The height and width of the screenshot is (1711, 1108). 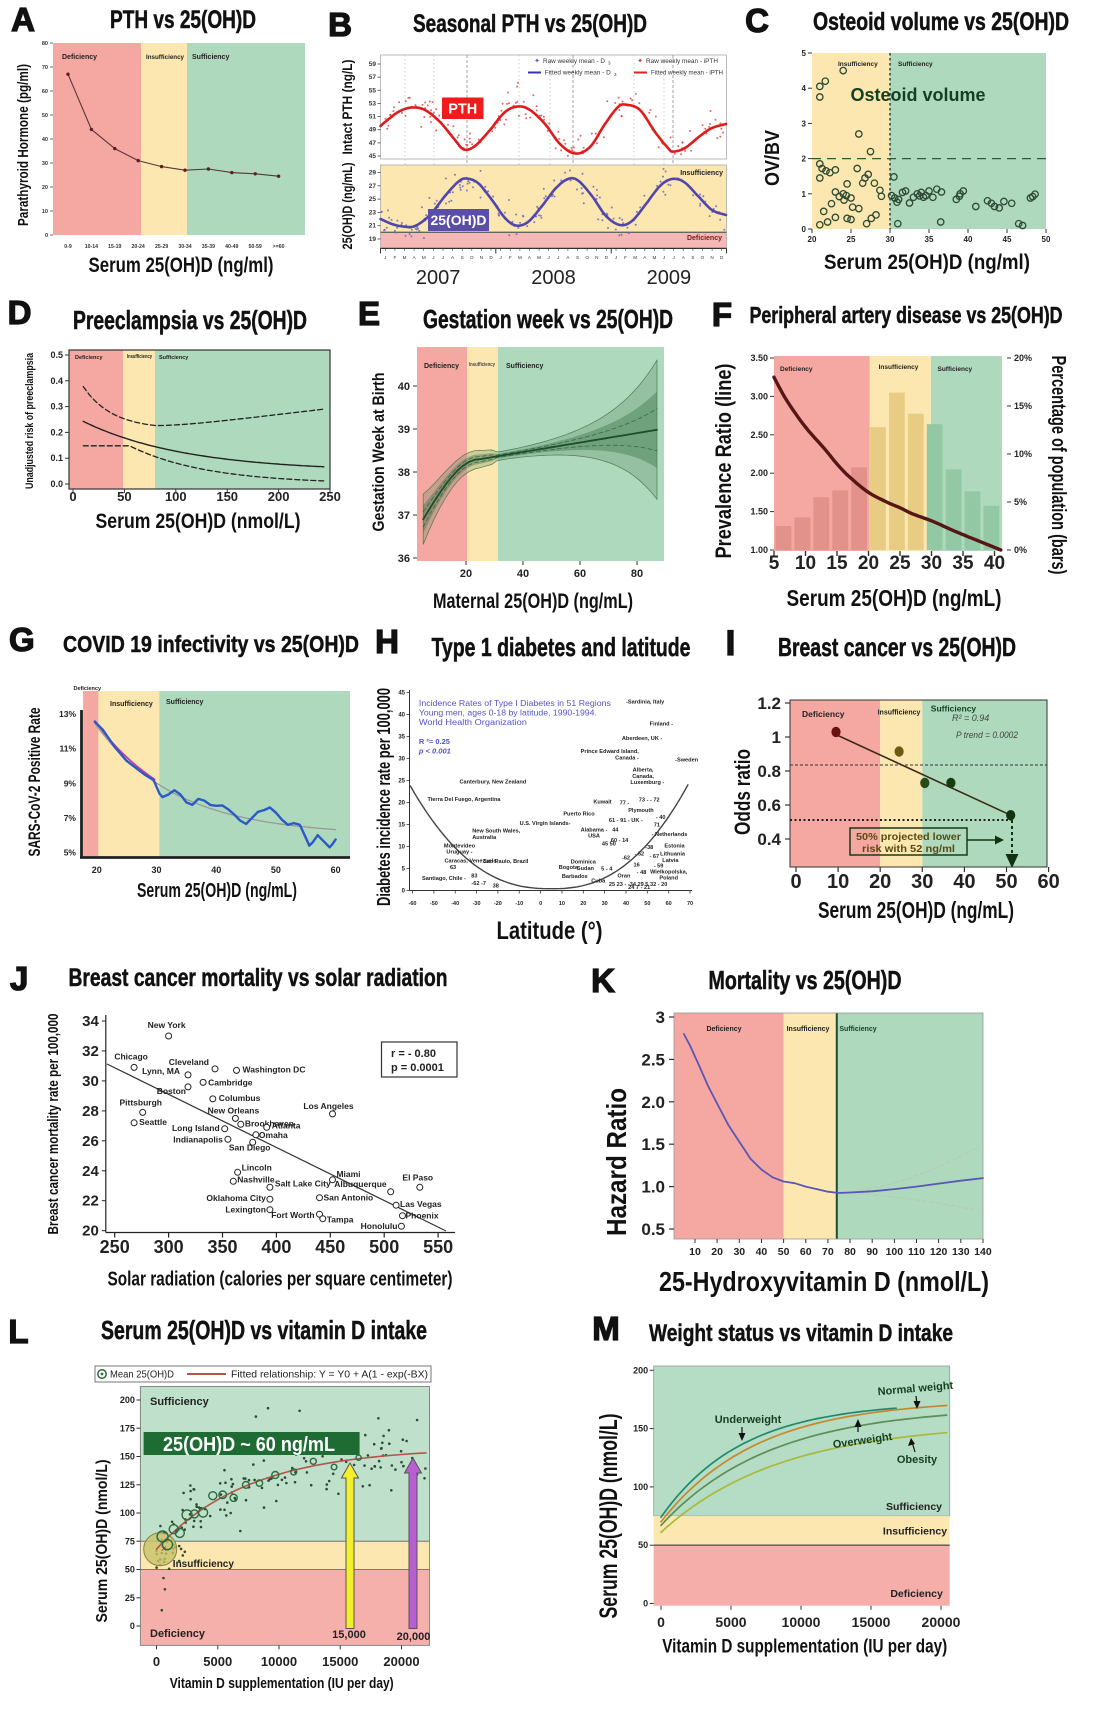 I want to click on svg-text: R² = 0.94, so click(x=970, y=718).